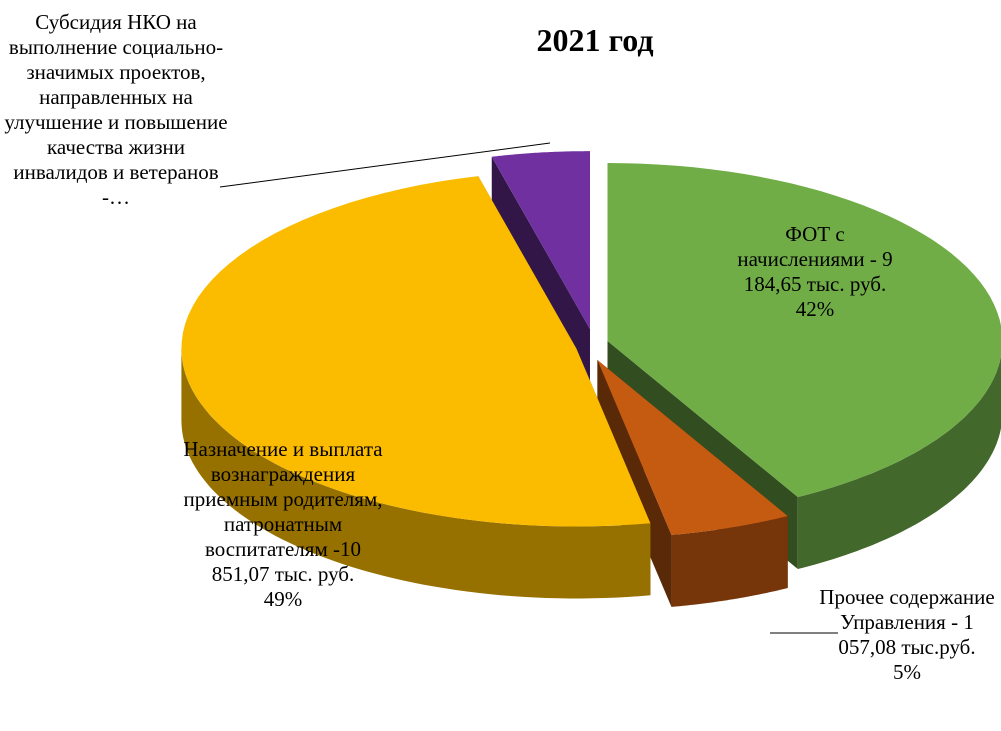 Image resolution: width=1001 pixels, height=731 pixels. I want to click on value-label: 49%, so click(283, 599).